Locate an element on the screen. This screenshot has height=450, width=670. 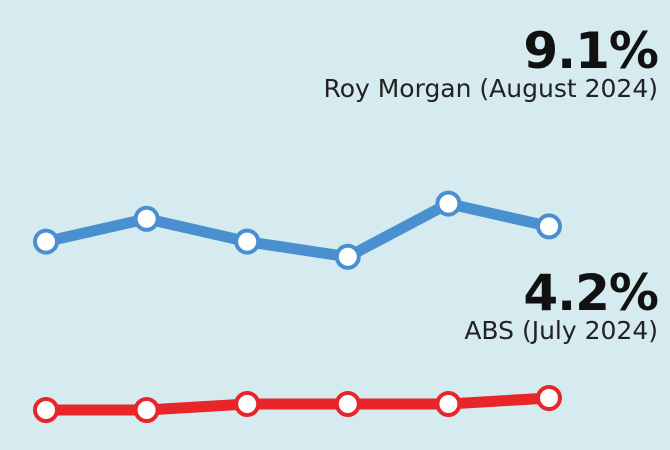
roy-morgan-headline-value: 9.1% is located at coordinates (591, 51).